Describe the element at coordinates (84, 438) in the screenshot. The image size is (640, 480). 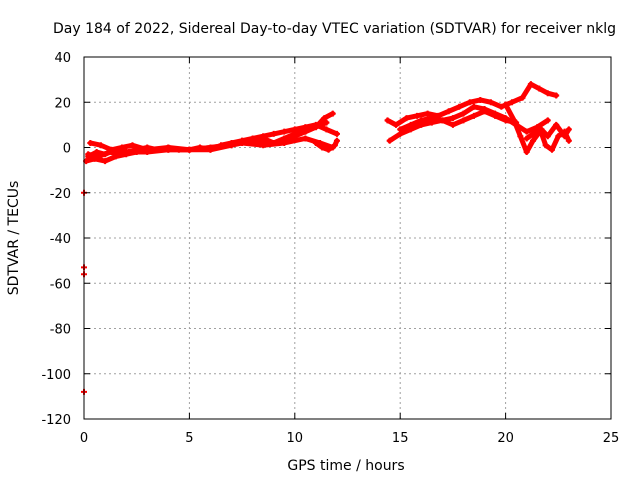
I see `x-tick-label: 0` at that location.